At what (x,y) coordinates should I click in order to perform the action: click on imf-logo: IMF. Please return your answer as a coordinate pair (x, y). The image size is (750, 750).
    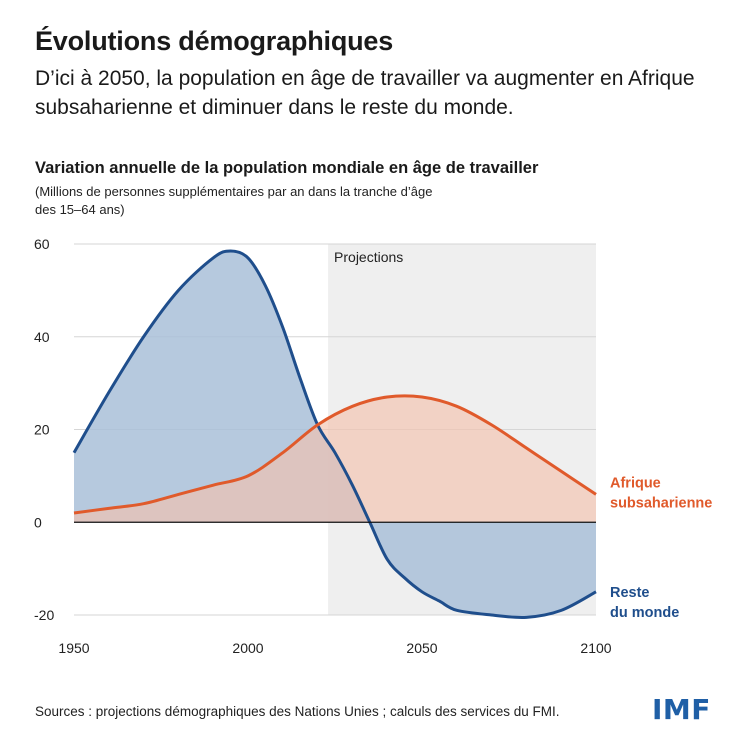
    Looking at the image, I should click on (681, 709).